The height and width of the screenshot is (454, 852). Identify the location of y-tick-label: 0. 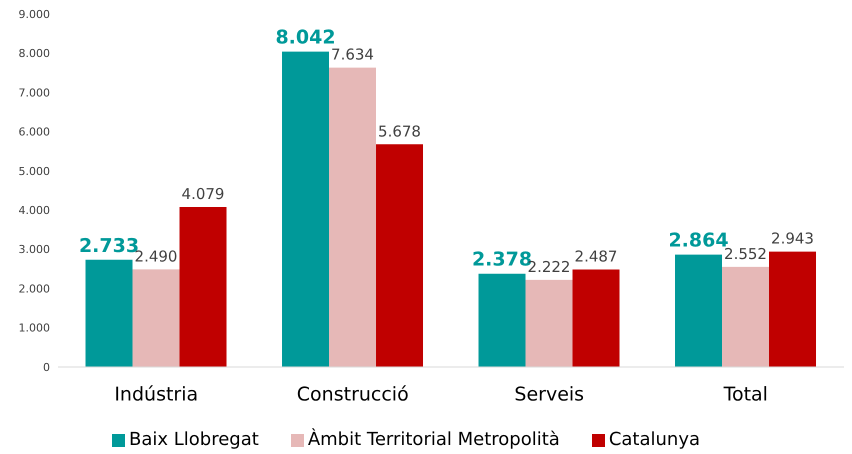
(46, 367).